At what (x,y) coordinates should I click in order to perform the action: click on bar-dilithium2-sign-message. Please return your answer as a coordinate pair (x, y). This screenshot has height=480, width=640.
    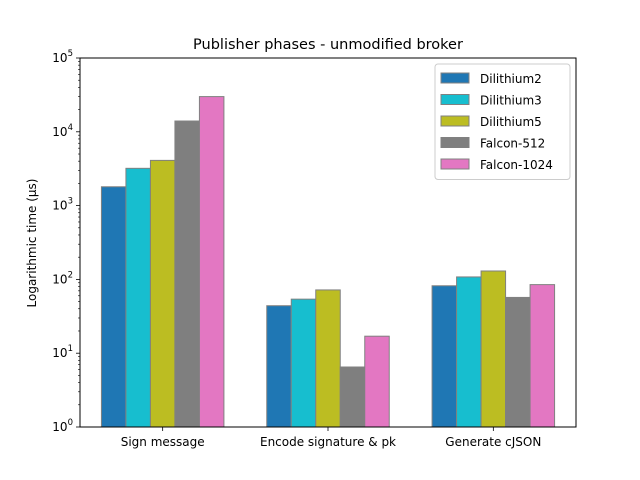
    Looking at the image, I should click on (113, 307).